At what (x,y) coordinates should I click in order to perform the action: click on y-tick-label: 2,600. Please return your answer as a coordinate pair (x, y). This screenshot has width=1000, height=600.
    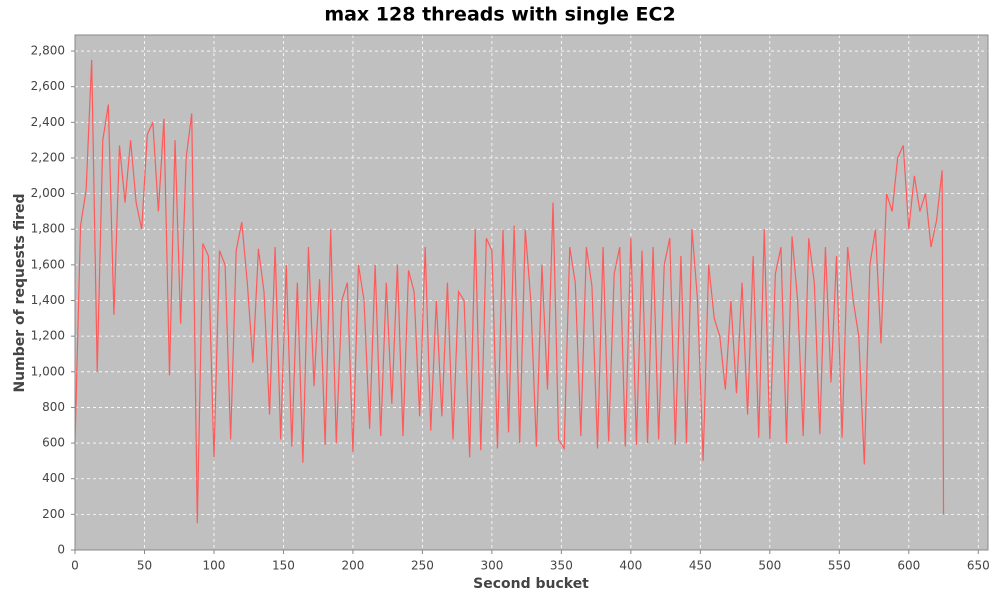
    Looking at the image, I should click on (48, 86).